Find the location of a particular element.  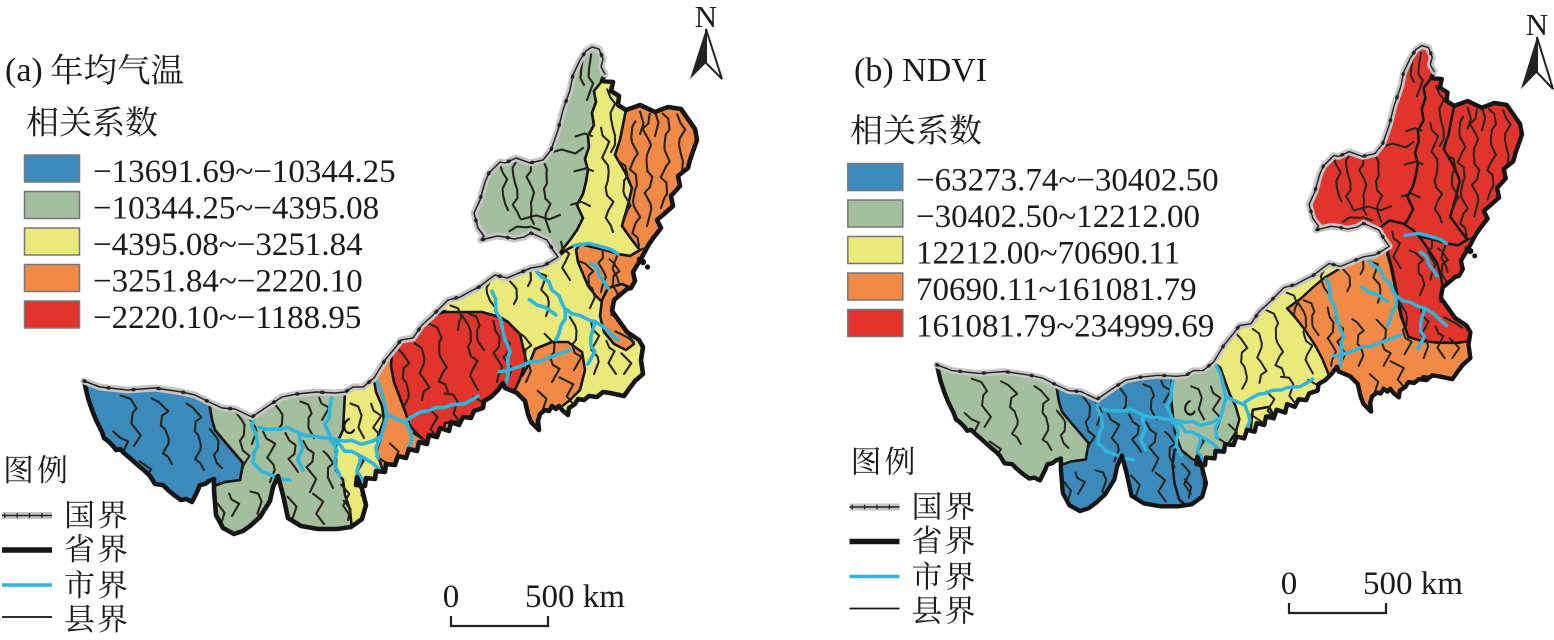

svg-text: −3251.84~−2220.10 is located at coordinates (228, 282).